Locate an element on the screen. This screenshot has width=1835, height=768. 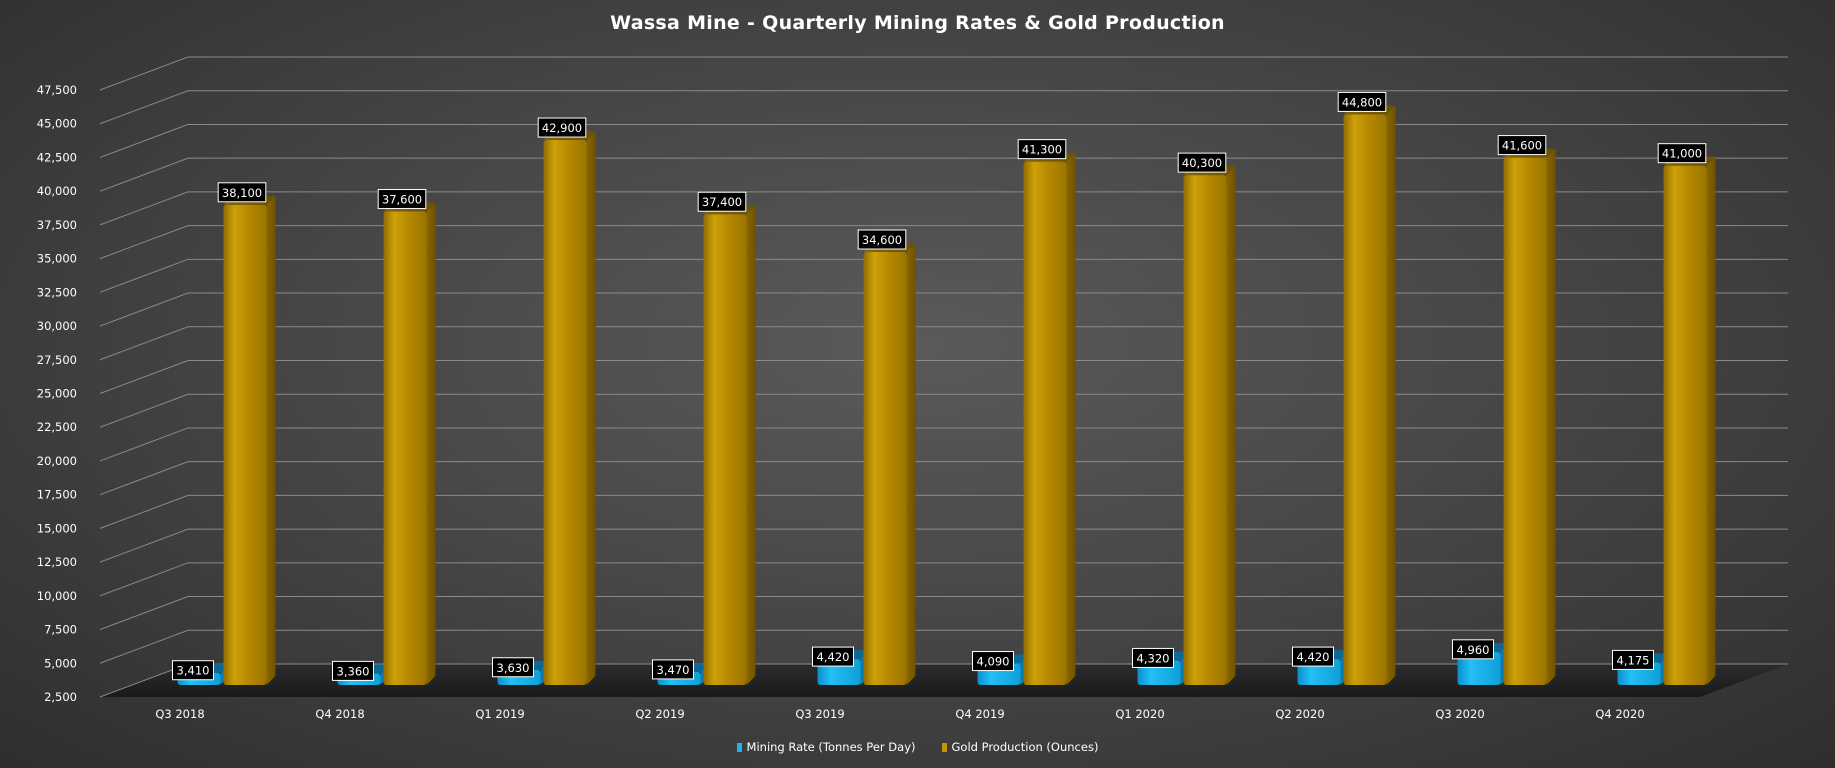
mining-rate-data-label: 3,470 is located at coordinates (673, 669).